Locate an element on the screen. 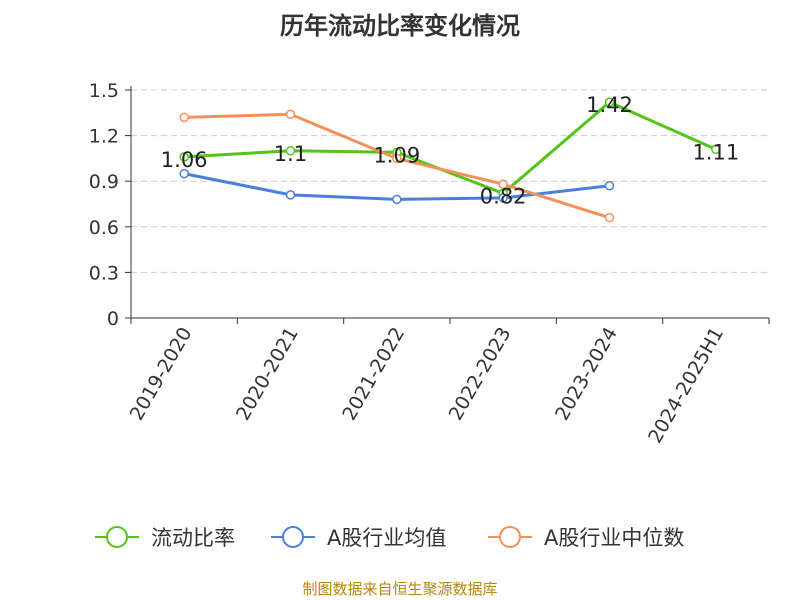 This screenshot has width=800, height=600. x-tick-label: 2022-2023 is located at coordinates (480, 373).